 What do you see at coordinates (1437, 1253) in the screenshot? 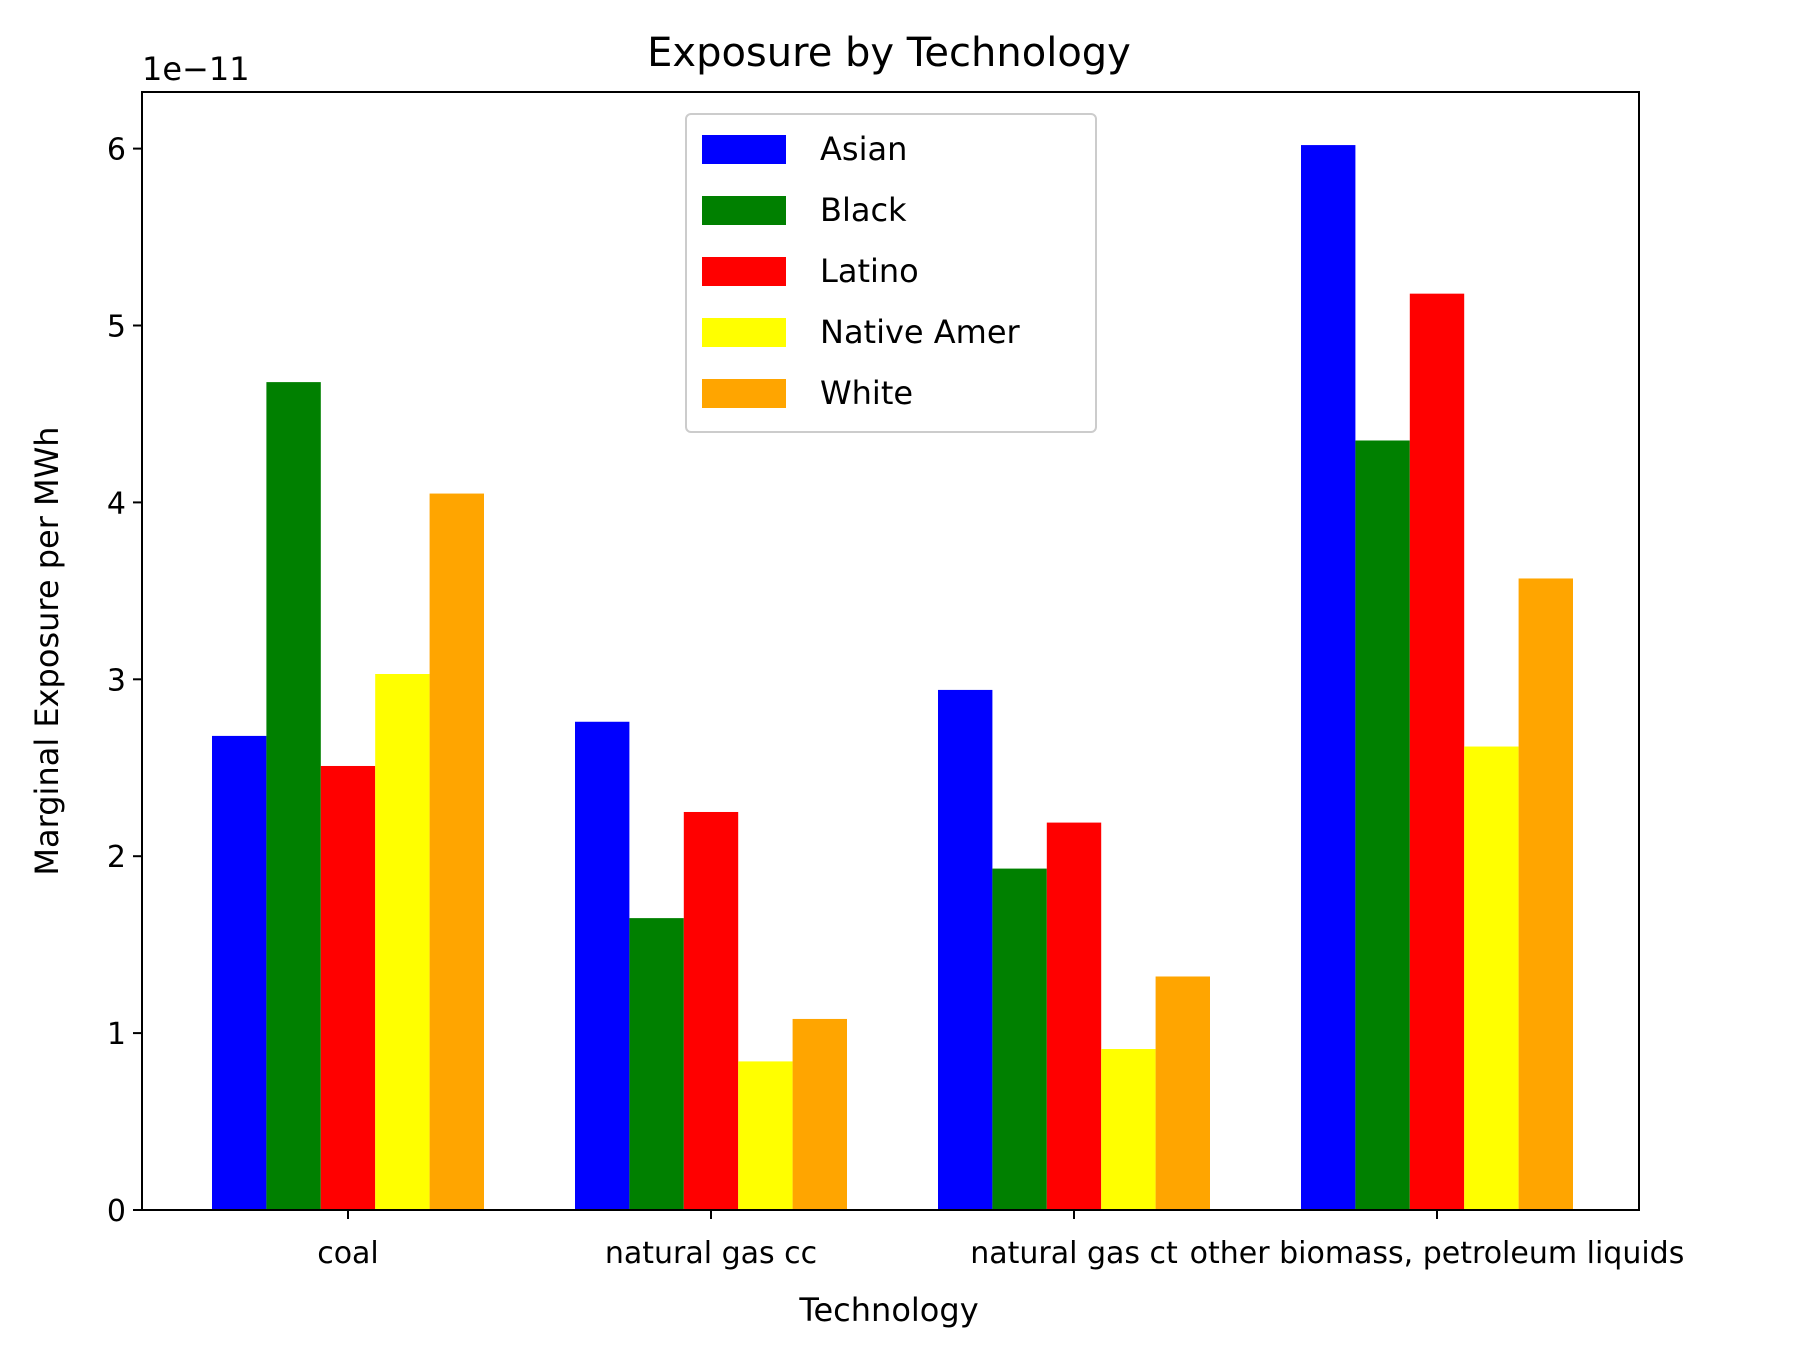
I see `x-tick-label: other biomass, petroleum liquids` at bounding box center [1437, 1253].